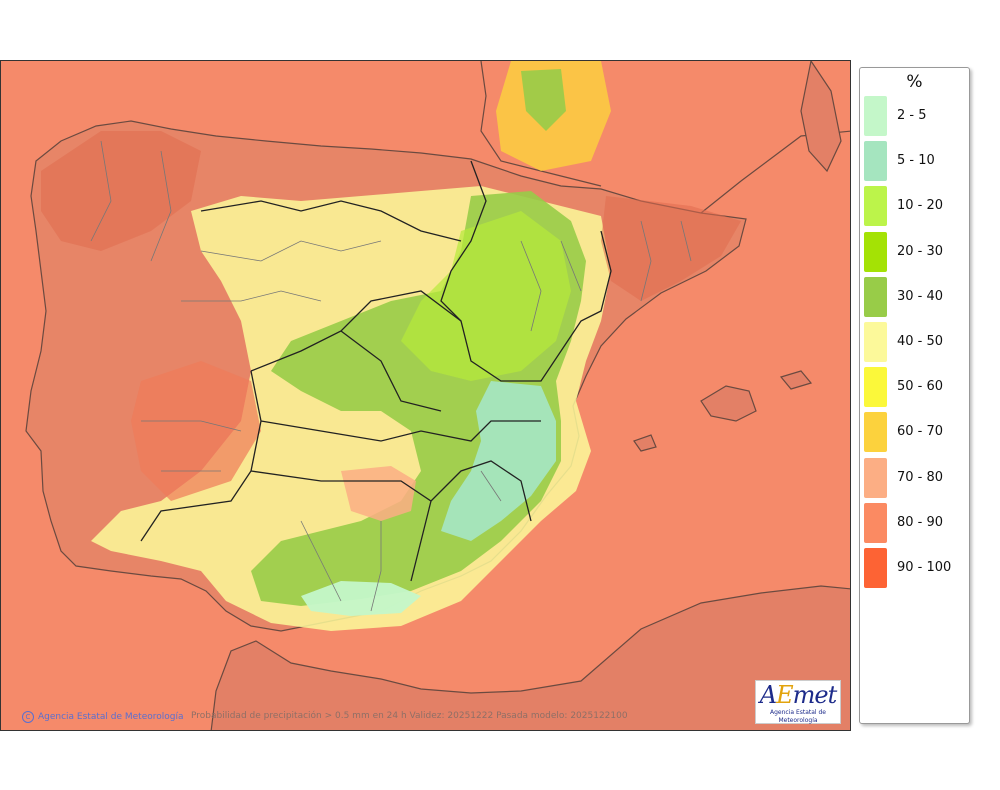  I want to click on ibiza, so click(645, 443).